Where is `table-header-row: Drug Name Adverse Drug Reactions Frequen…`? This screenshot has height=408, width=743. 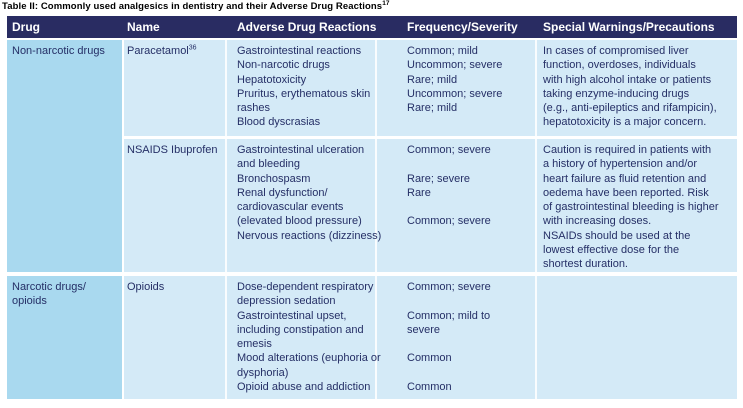 table-header-row: Drug Name Adverse Drug Reactions Frequen… is located at coordinates (372, 27).